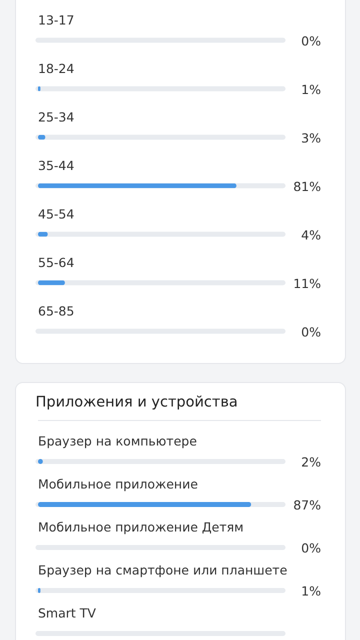 This screenshot has height=640, width=360. Describe the element at coordinates (56, 68) in the screenshot. I see `y-tick-label: 18-24` at that location.